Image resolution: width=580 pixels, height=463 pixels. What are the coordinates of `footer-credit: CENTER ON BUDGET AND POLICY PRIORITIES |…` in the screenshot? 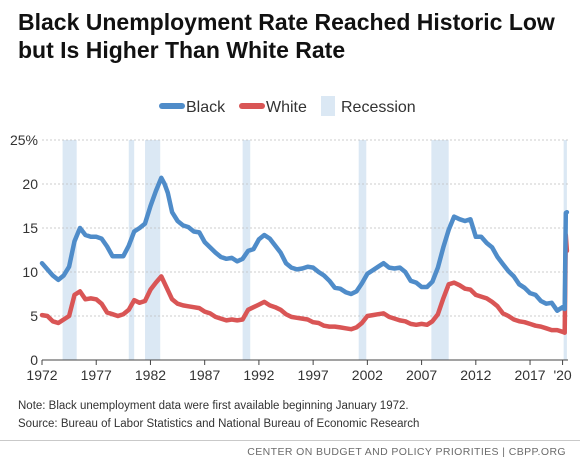 It's located at (406, 452).